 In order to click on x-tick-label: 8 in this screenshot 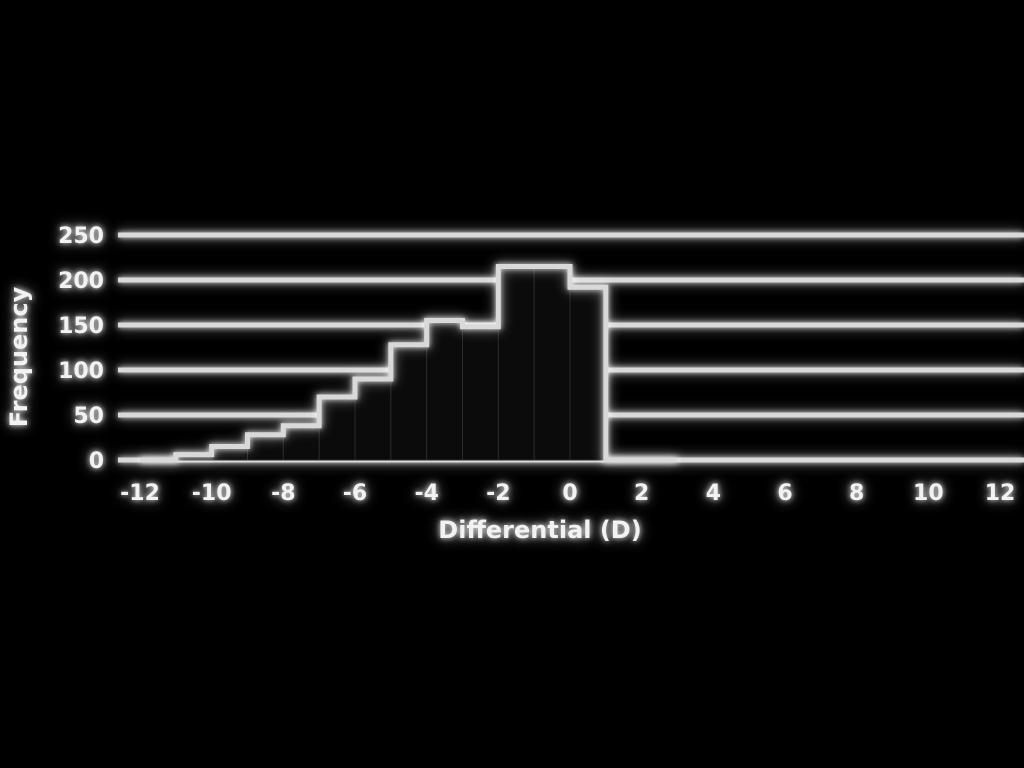, I will do `click(856, 493)`.